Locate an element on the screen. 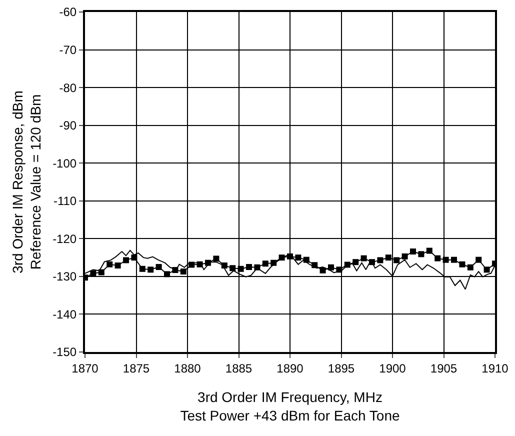 Image resolution: width=515 pixels, height=436 pixels. y-axis-title: 3rd Order IM Response, dBm Reference Value = 120 dBm is located at coordinates (26, 182).